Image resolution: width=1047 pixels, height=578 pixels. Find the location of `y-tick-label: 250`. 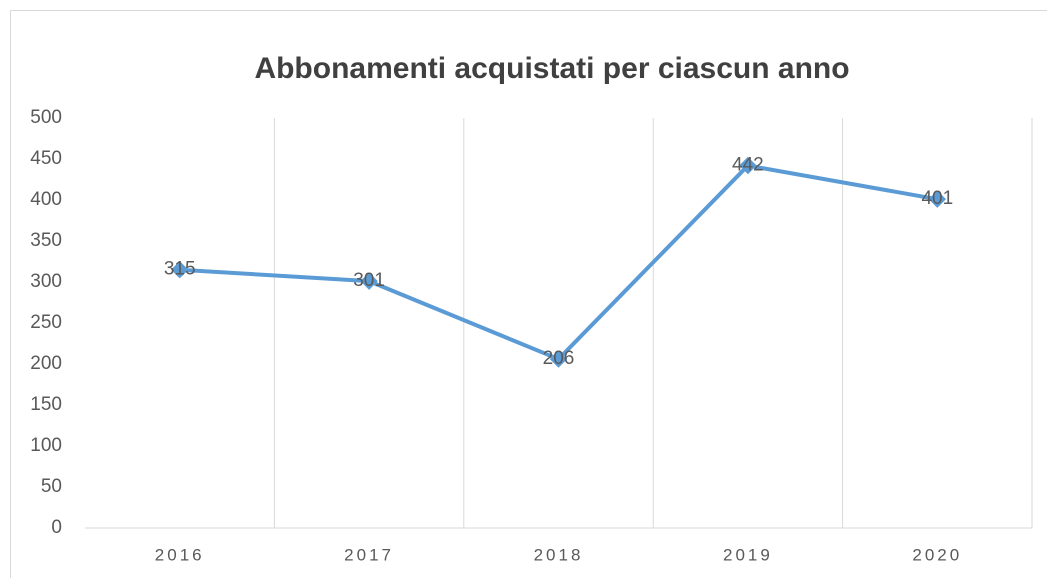

y-tick-label: 250 is located at coordinates (46, 322).